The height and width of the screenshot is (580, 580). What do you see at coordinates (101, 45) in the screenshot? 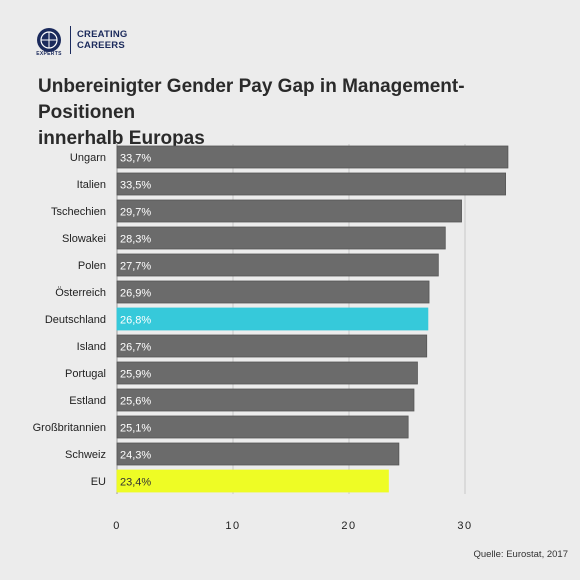
I see `brand-name-line2: CAREERS` at bounding box center [101, 45].